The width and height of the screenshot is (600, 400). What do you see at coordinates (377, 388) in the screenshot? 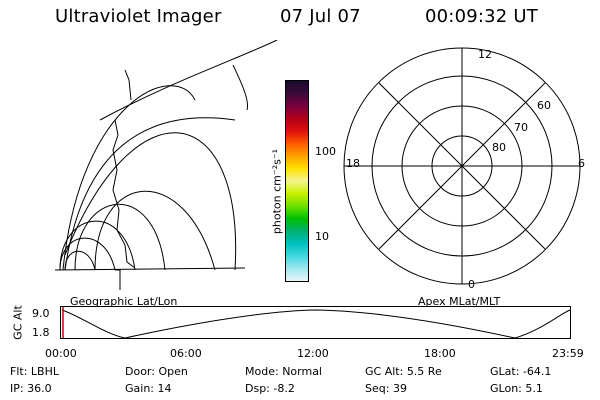
I see `info-seq-label: Seq:` at bounding box center [377, 388].